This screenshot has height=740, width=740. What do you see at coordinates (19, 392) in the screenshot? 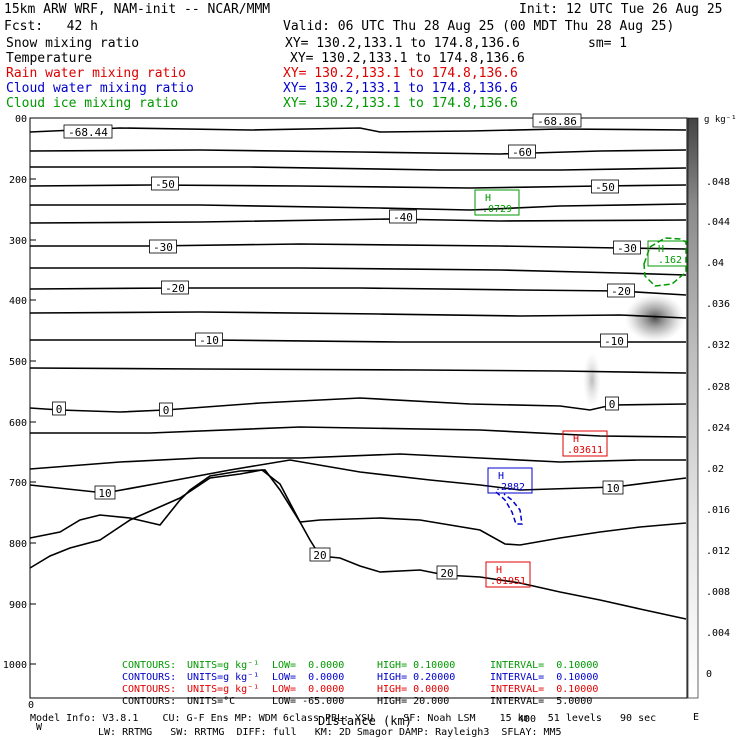
I see `y-axis-ticks: 00 200 300 400 500 600 700 800 900 1000` at bounding box center [19, 392].